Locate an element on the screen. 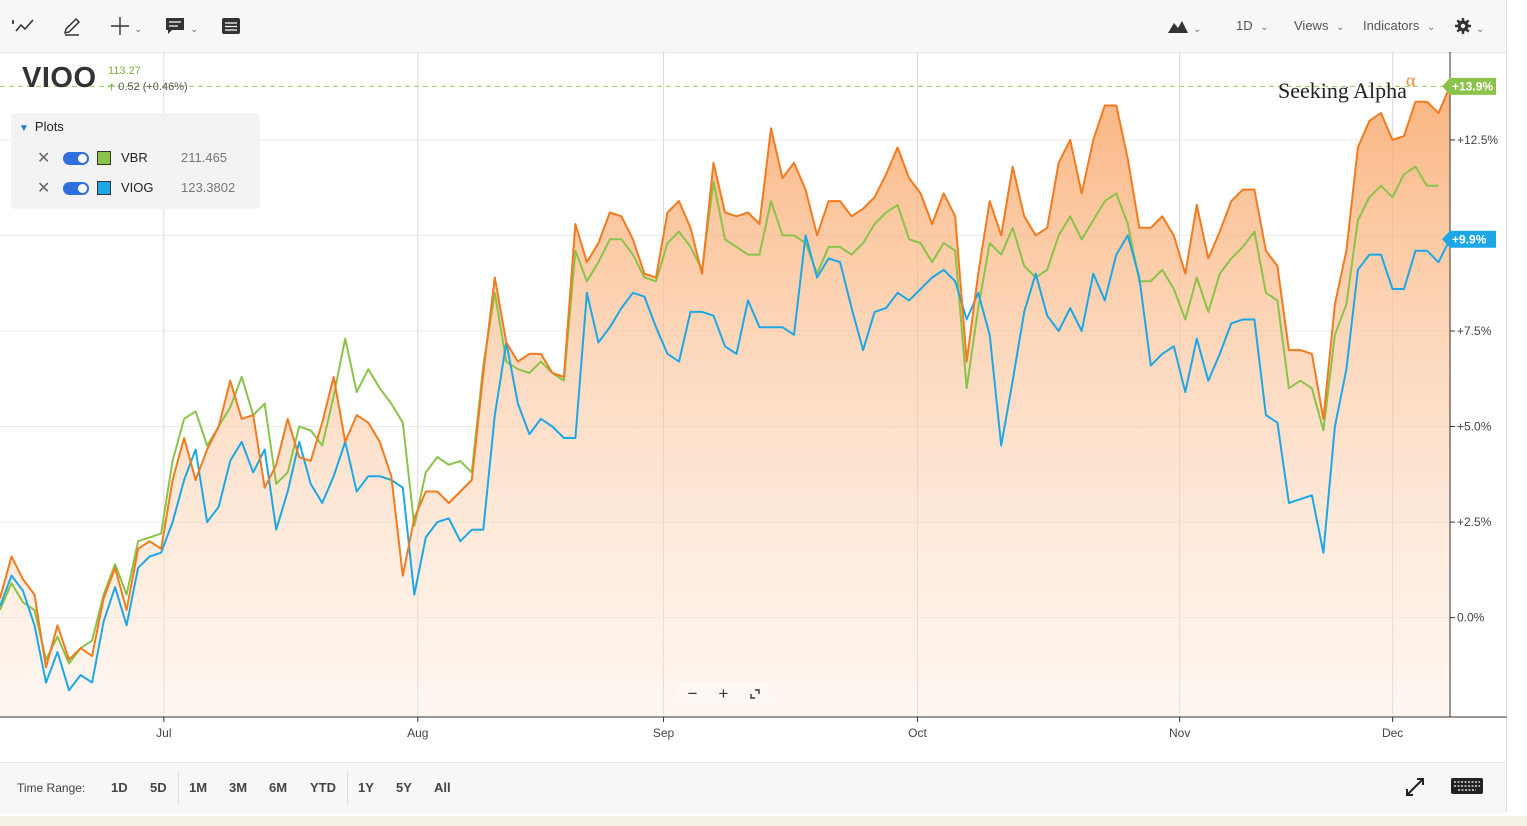 This screenshot has width=1527, height=826. price-change: 🡩 0.52 (+0.46%) is located at coordinates (148, 88).